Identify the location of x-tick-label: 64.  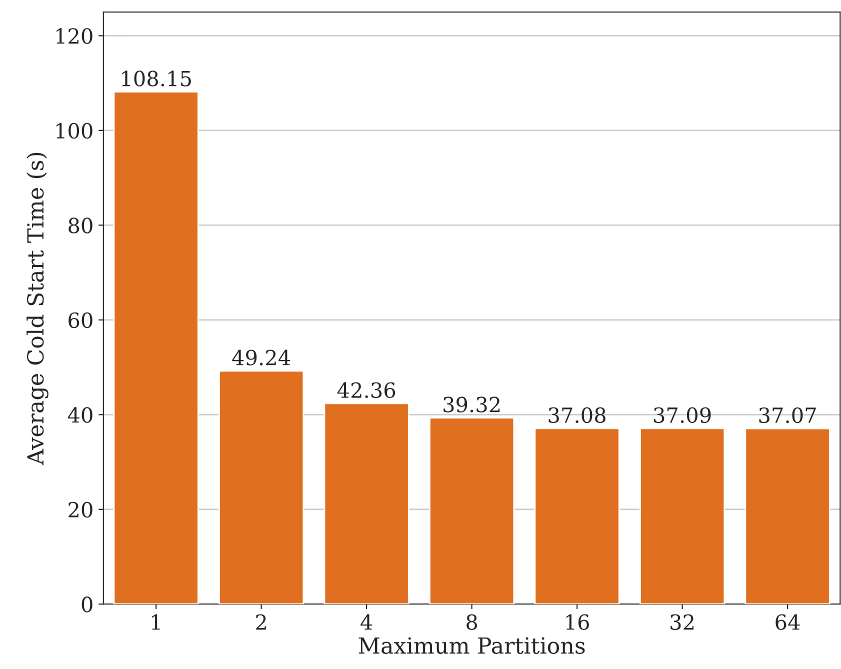
(788, 622).